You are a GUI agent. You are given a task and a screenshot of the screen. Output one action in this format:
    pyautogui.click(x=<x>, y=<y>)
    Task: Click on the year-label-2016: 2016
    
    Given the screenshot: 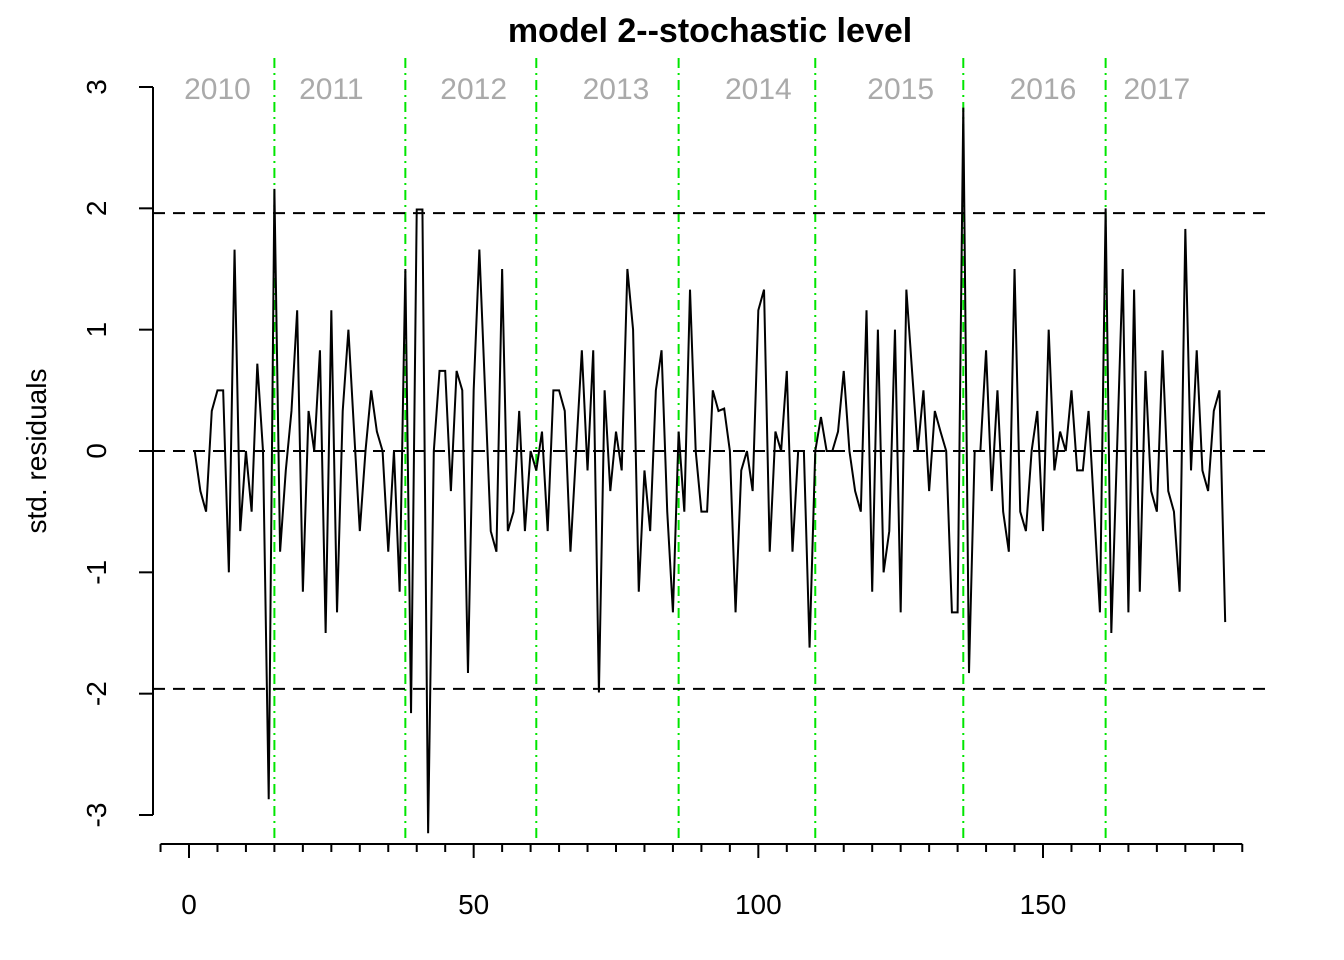 What is the action you would take?
    pyautogui.click(x=1043, y=89)
    